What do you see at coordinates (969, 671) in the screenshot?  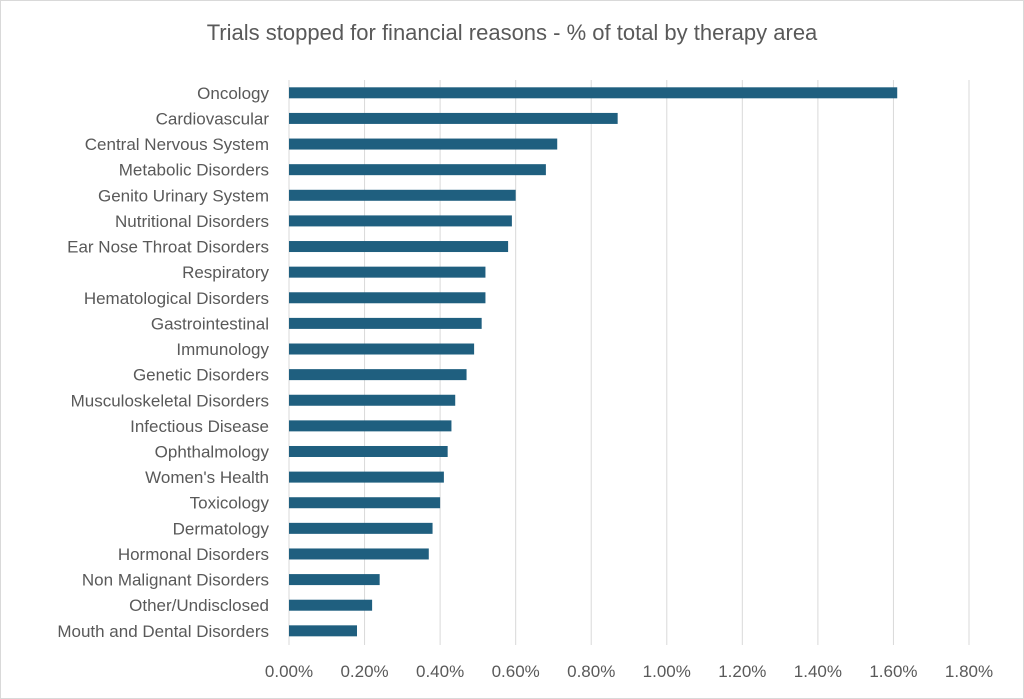 I see `x-tick-label: 1.80%` at bounding box center [969, 671].